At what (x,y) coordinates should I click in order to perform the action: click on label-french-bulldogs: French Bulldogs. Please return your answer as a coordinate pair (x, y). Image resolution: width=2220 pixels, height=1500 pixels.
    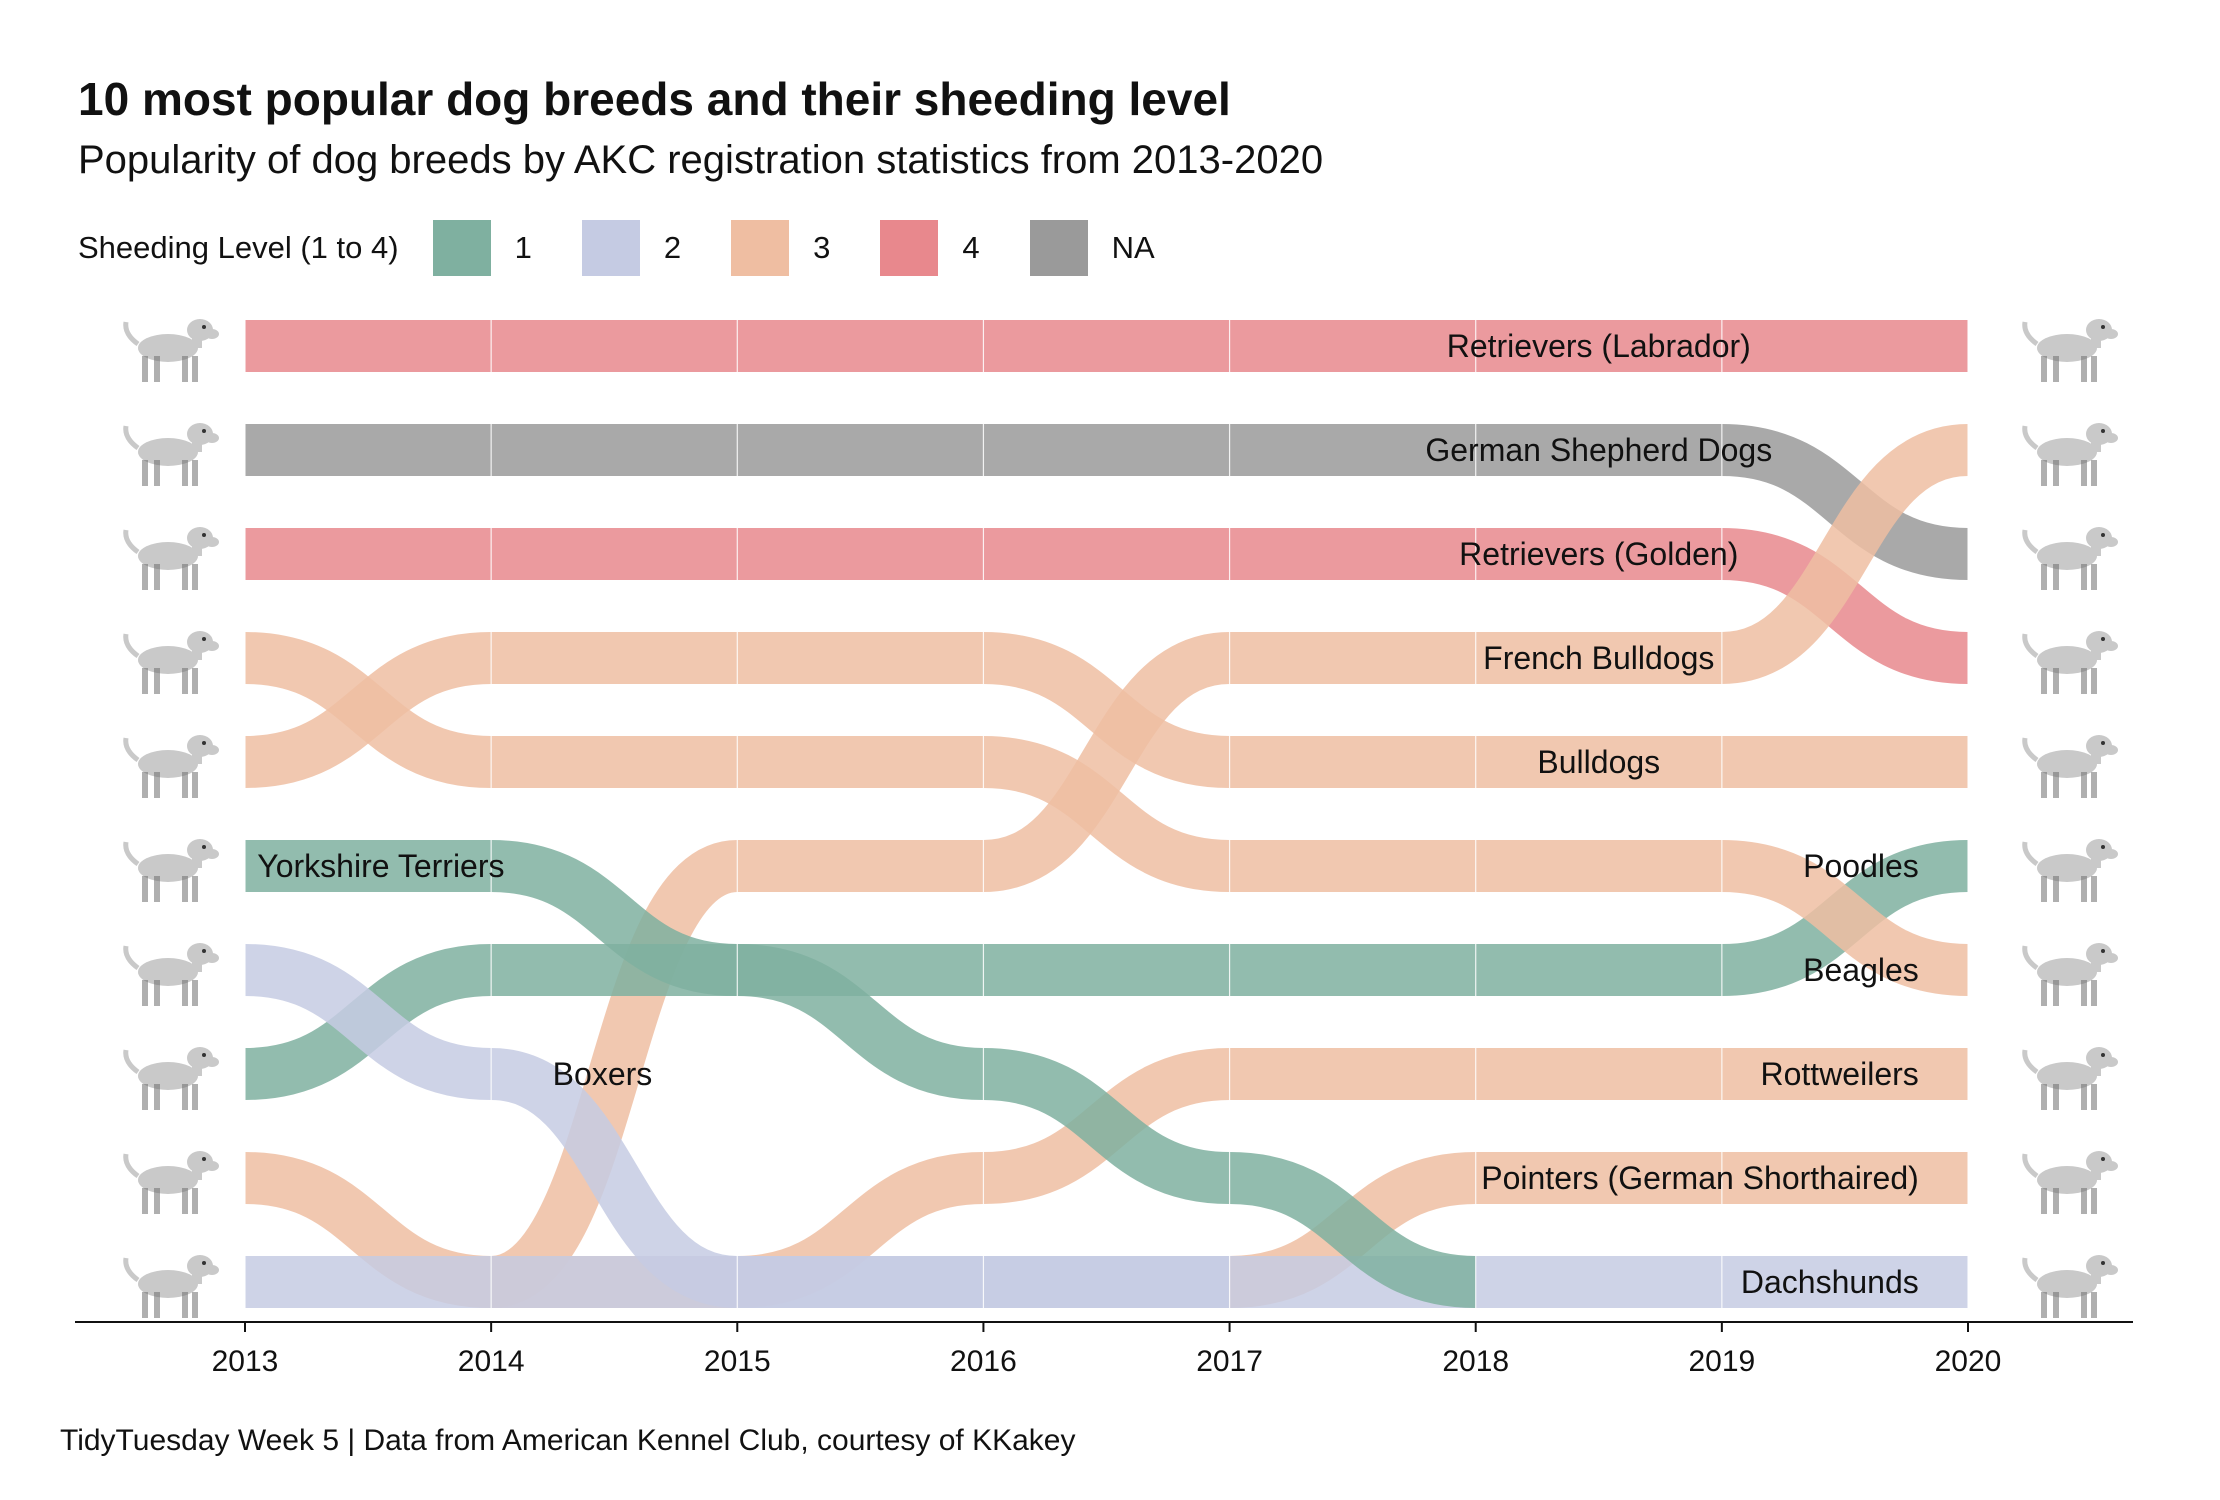
    Looking at the image, I should click on (1598, 658).